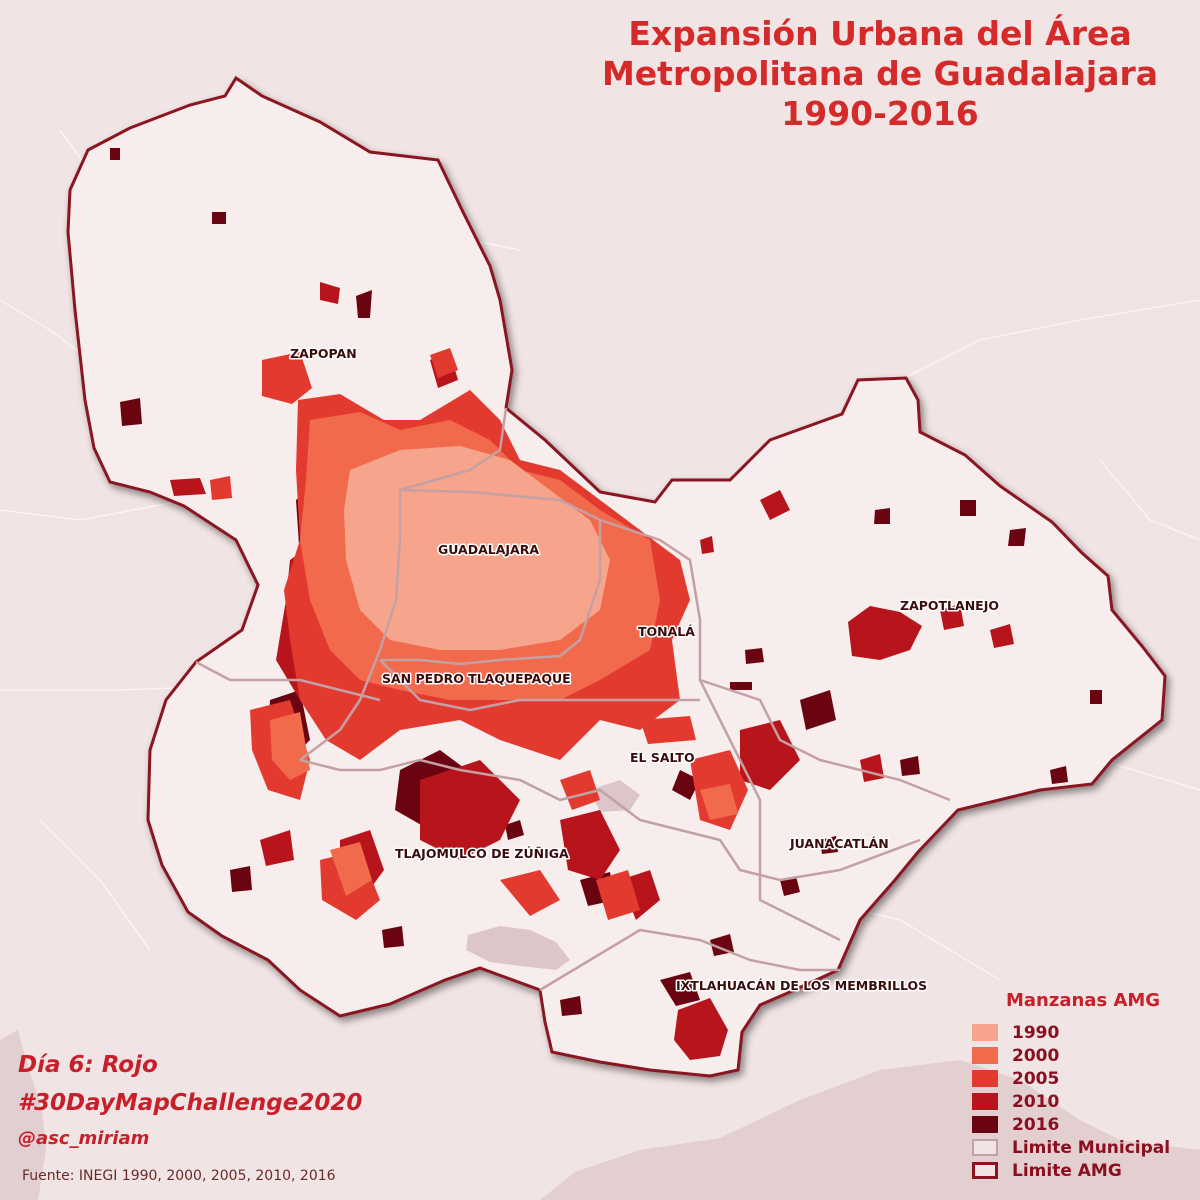  I want to click on label-tlajomulco: TLAJOMULCO DE ZÚÑIGA, so click(482, 853).